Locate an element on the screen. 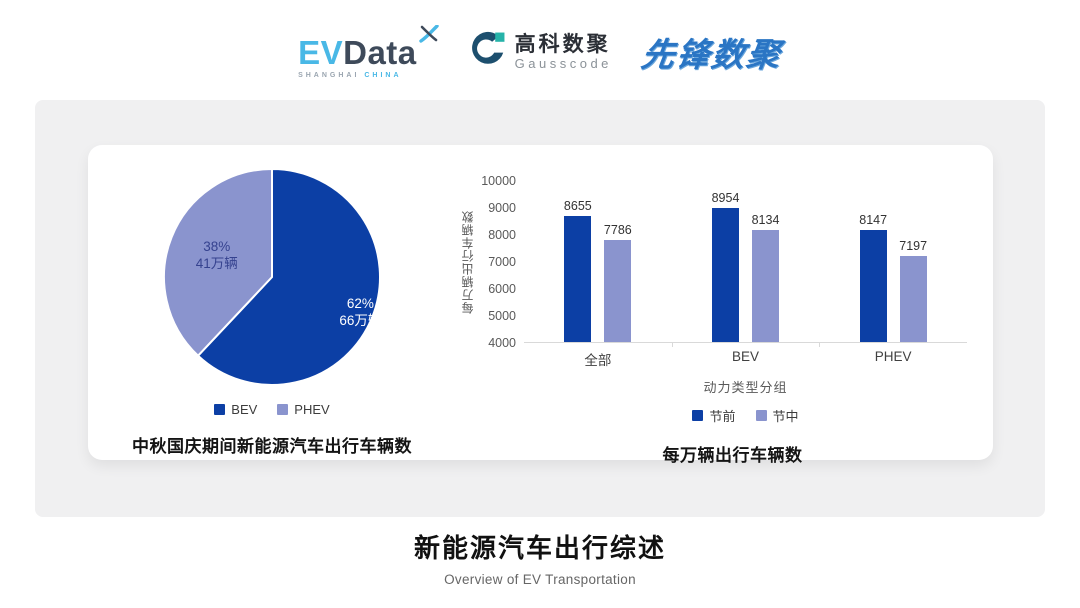  gausscode-g-icon is located at coordinates (487, 52).